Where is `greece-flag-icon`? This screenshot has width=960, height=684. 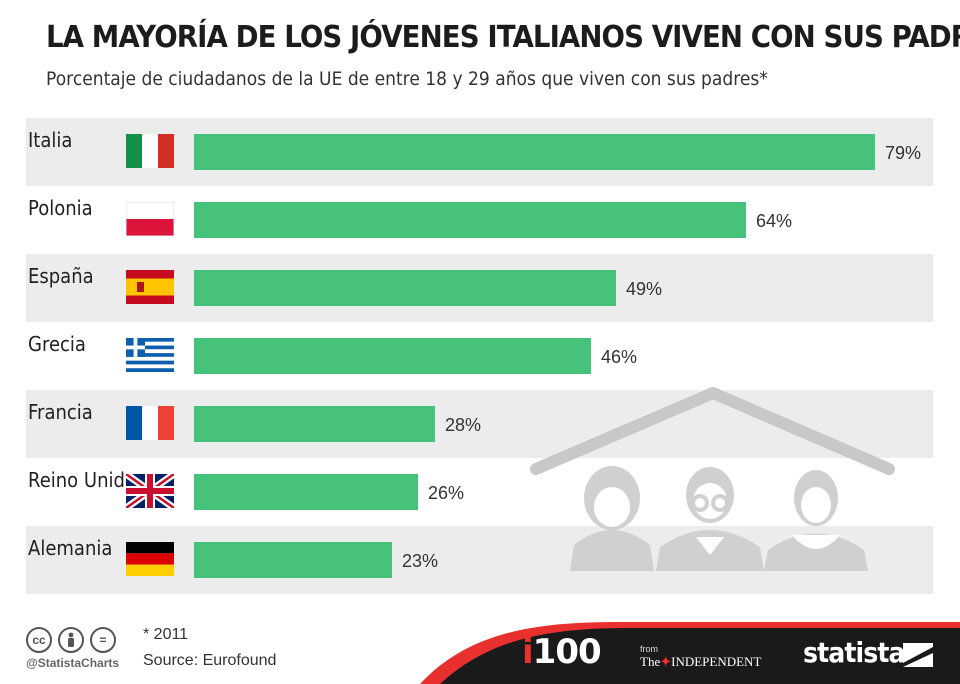
greece-flag-icon is located at coordinates (150, 355).